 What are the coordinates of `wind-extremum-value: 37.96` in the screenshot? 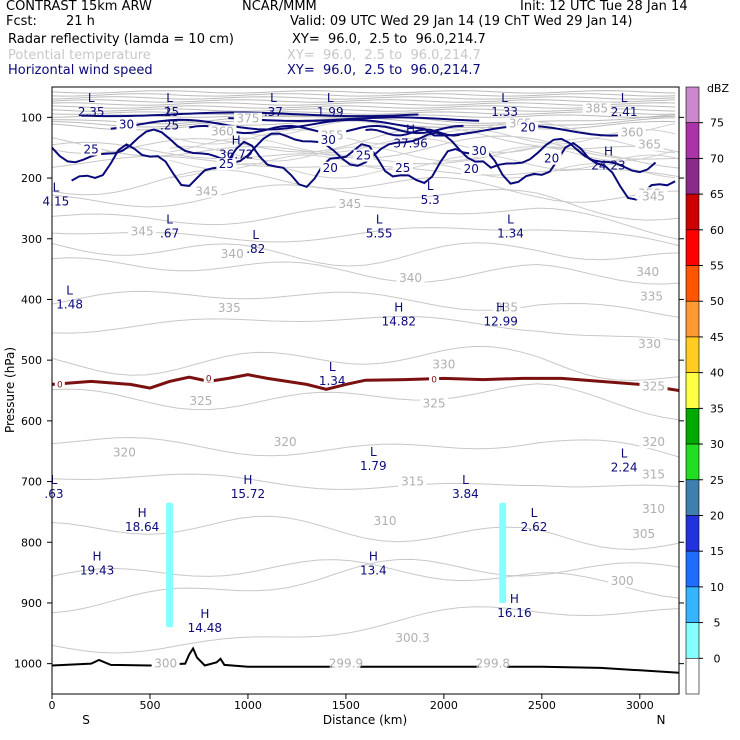 It's located at (410, 144).